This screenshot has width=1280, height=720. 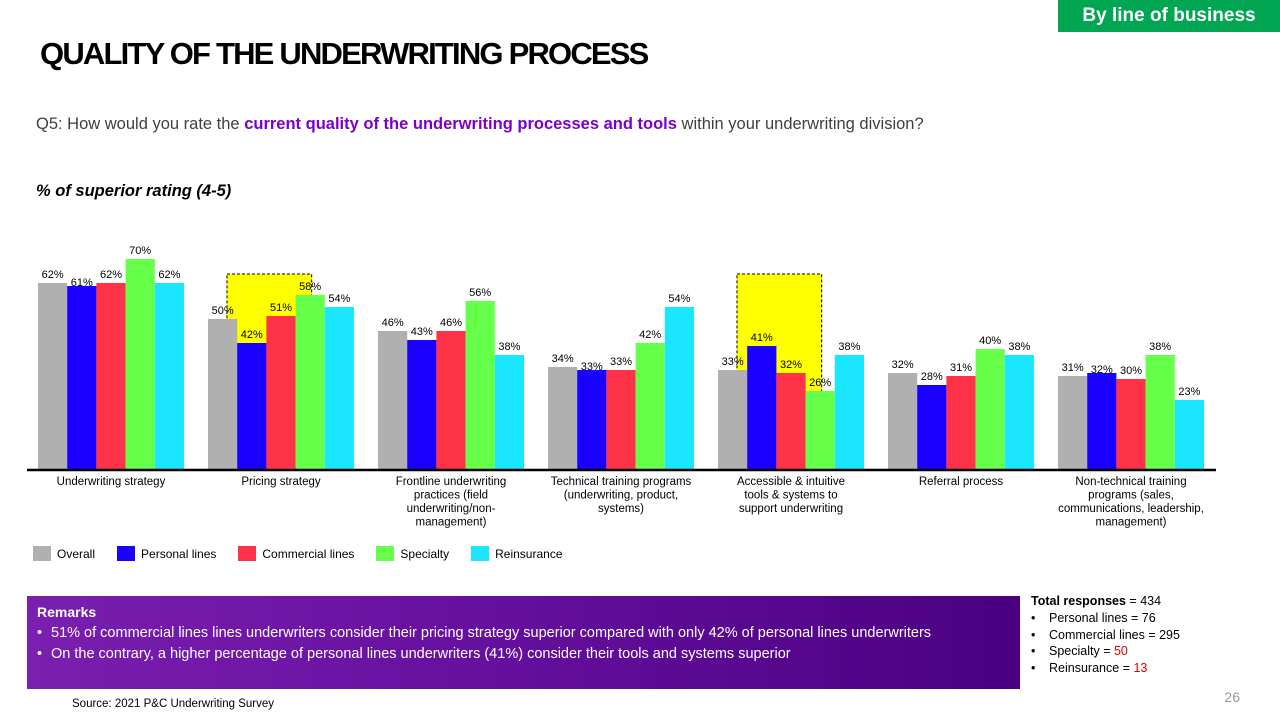 I want to click on by-line-of-business-tag: By line of business, so click(x=1169, y=16).